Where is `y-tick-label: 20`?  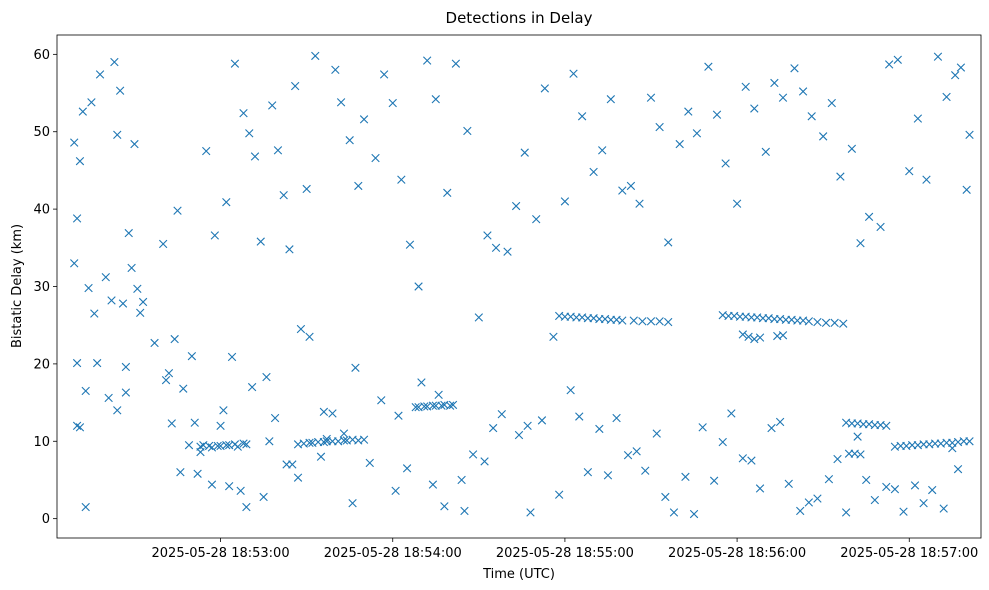
y-tick-label: 20 is located at coordinates (41, 364).